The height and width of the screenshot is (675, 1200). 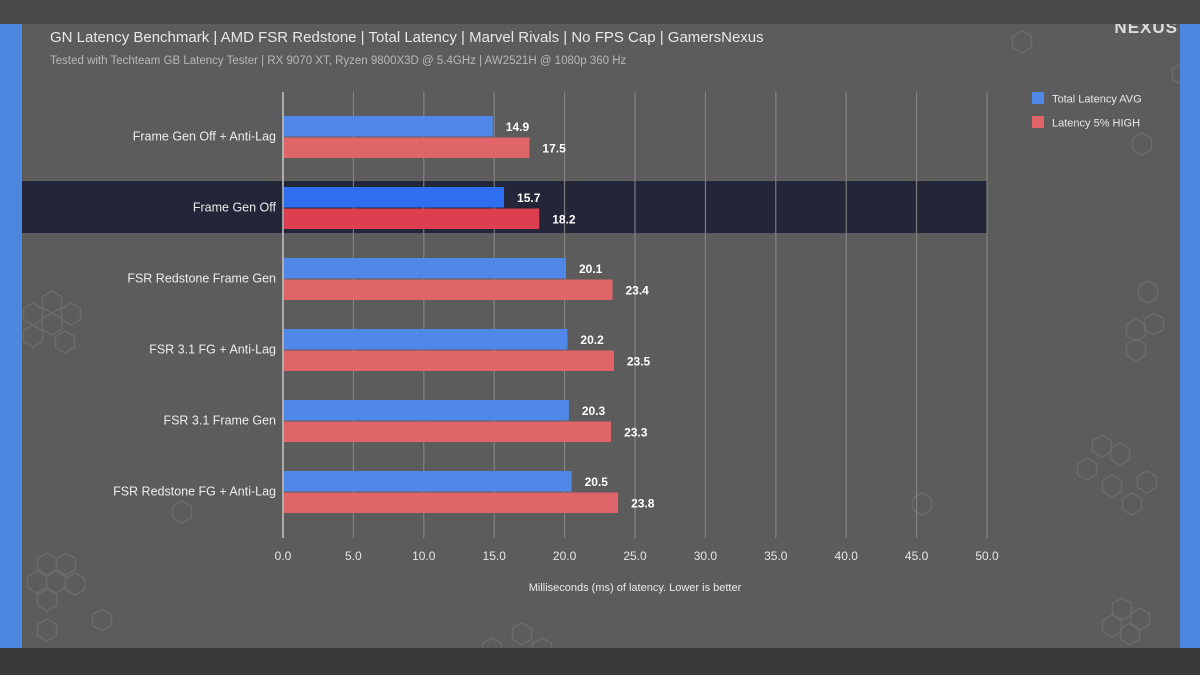 I want to click on category-label: FSR 3.1 FG + Anti-Lag, so click(x=212, y=350).